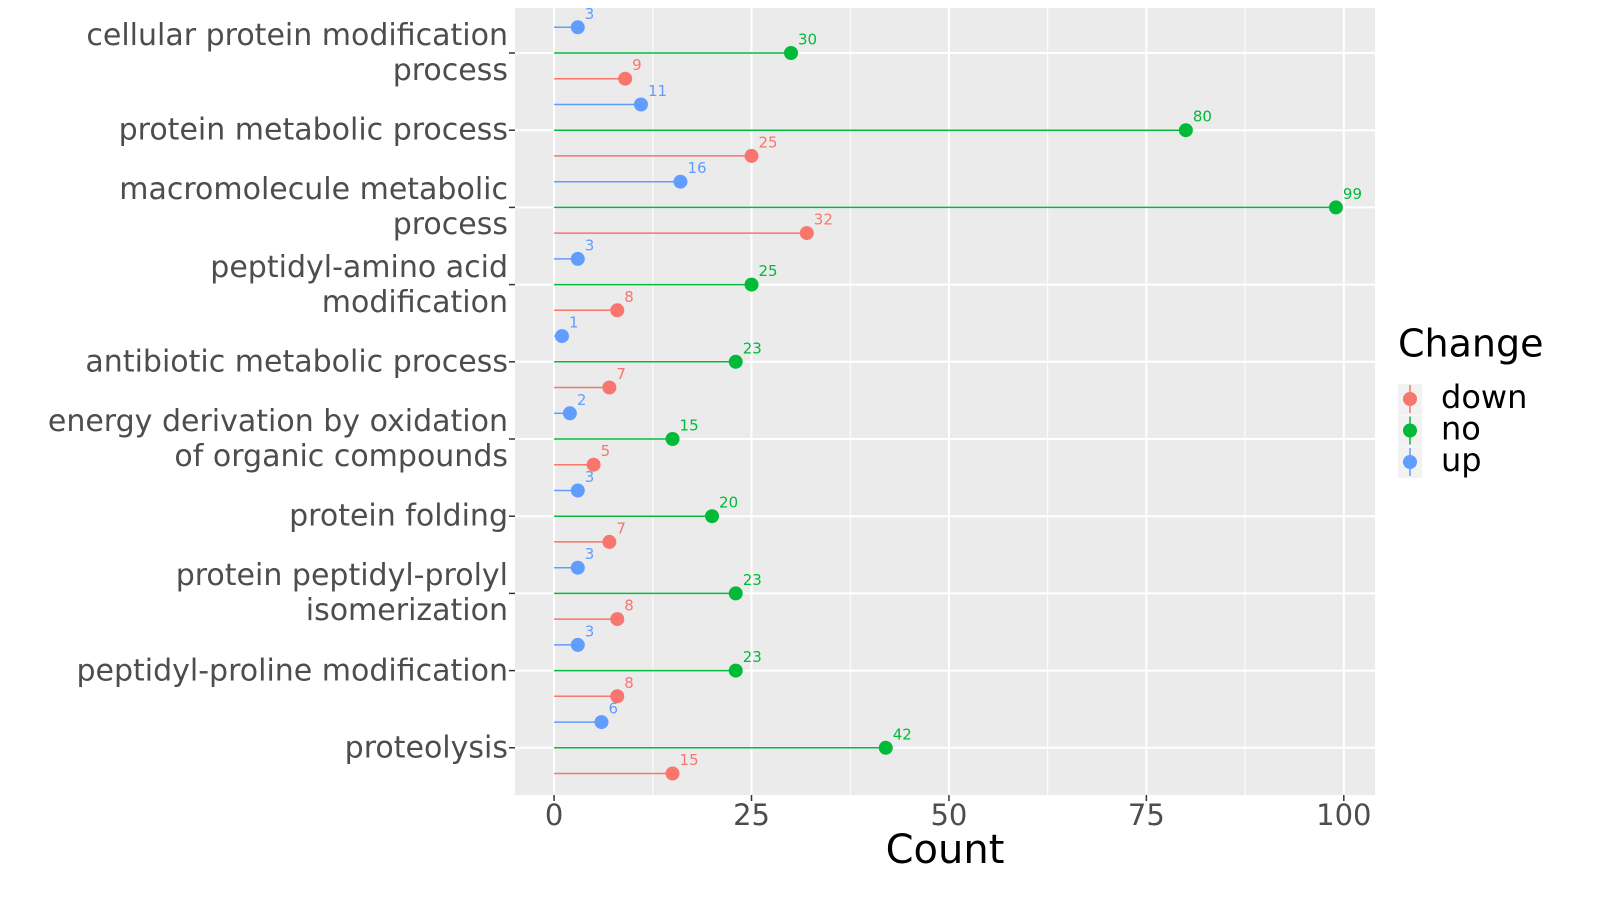  Describe the element at coordinates (1343, 815) in the screenshot. I see `x-tick-label: 100` at that location.